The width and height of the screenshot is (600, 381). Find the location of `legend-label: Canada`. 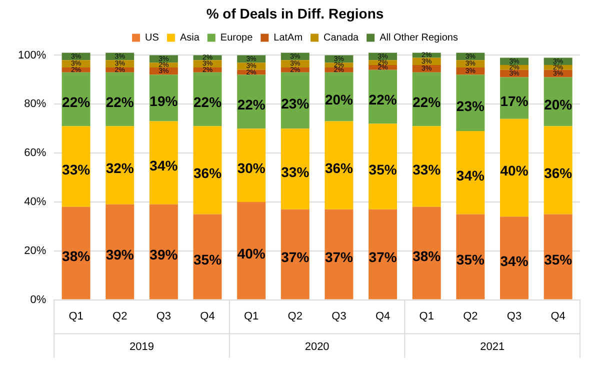

legend-label: Canada is located at coordinates (342, 38).